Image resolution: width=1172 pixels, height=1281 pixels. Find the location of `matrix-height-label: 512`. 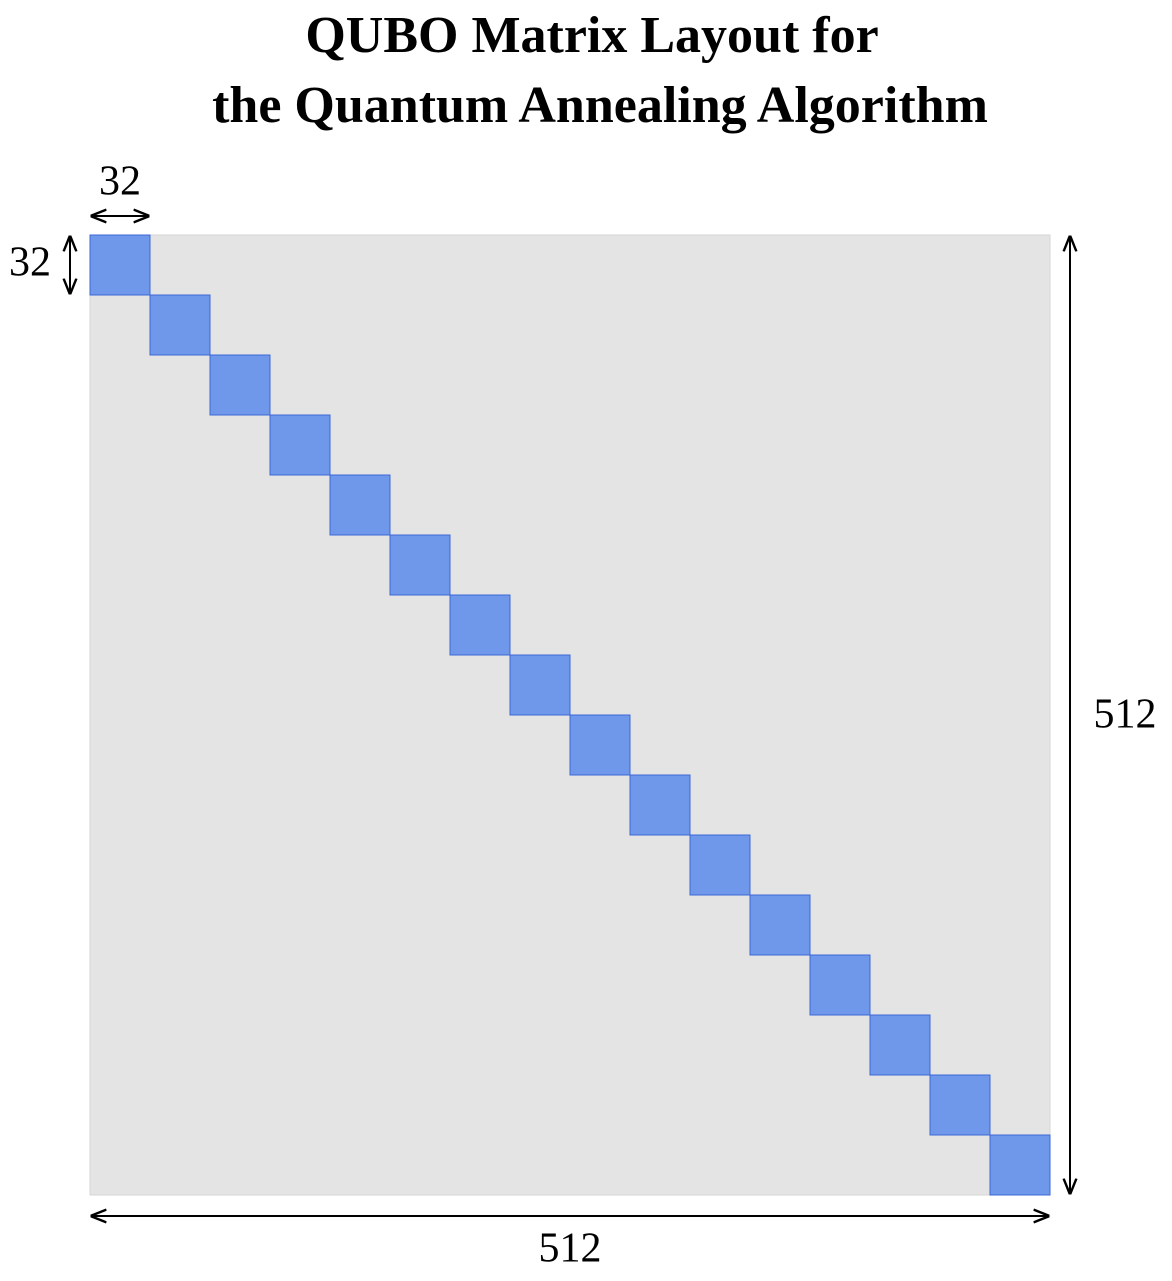

matrix-height-label: 512 is located at coordinates (1125, 715).